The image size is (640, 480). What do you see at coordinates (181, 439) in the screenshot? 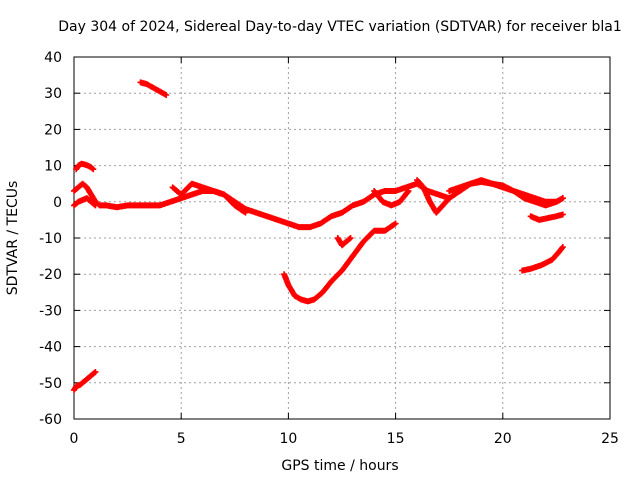
I see `x-tick-label: 5` at bounding box center [181, 439].